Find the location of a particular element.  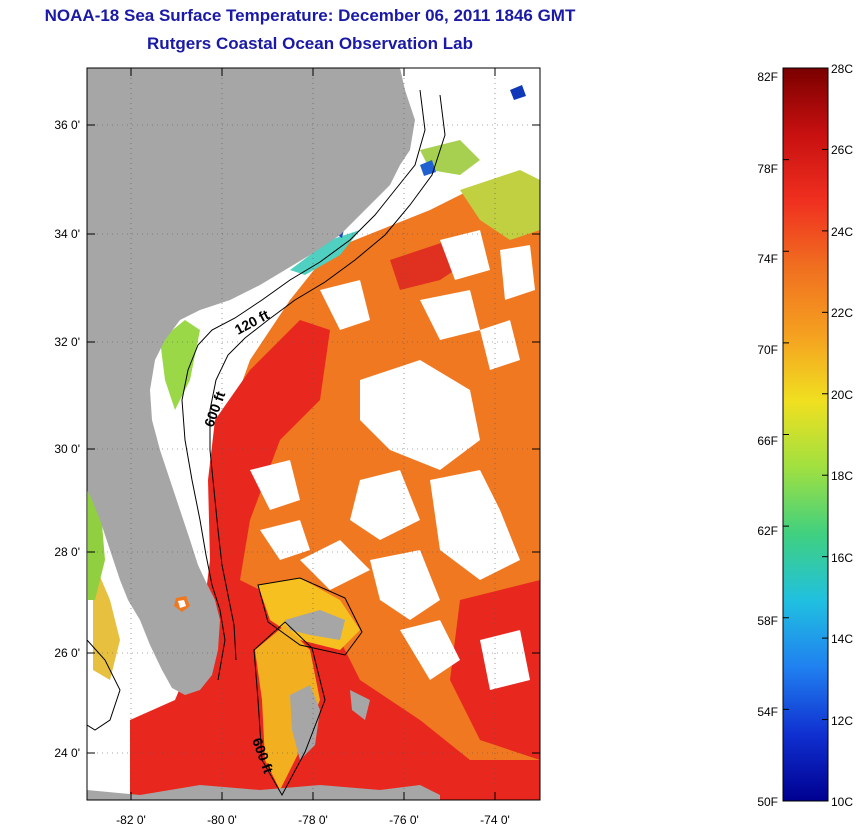

cb-c-18: 18C is located at coordinates (842, 476).